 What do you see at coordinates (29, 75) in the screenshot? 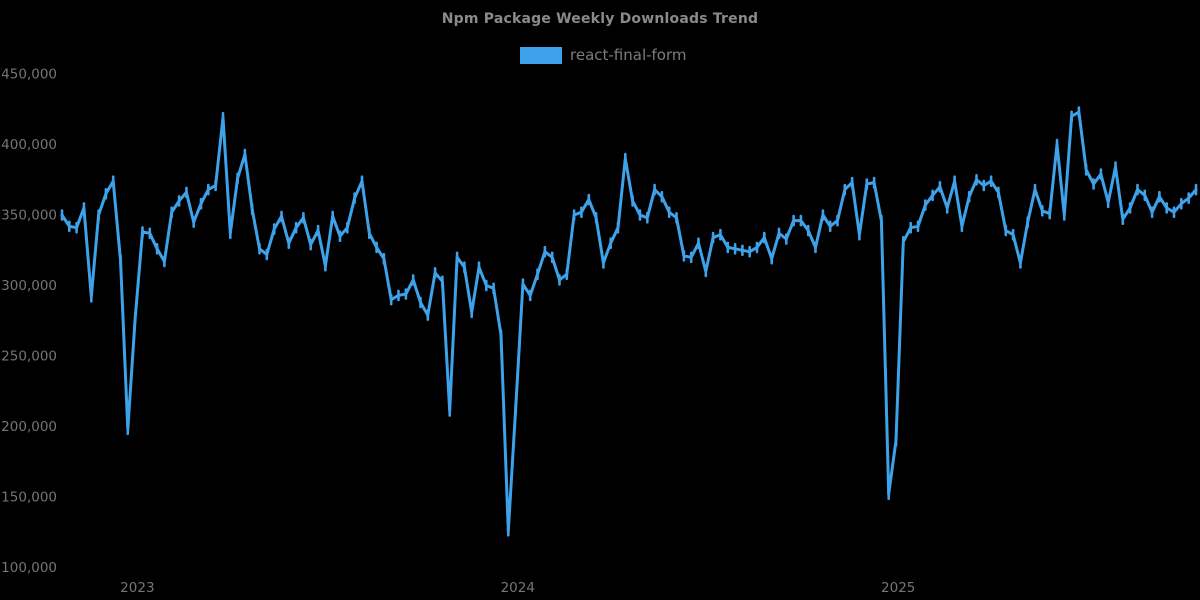
I see `y-tick-label: 450,000` at bounding box center [29, 75].